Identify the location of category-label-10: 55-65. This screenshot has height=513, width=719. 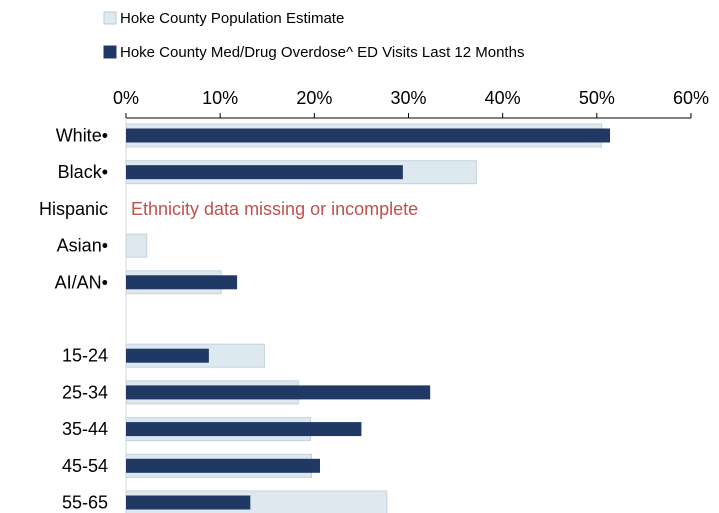
(85, 503).